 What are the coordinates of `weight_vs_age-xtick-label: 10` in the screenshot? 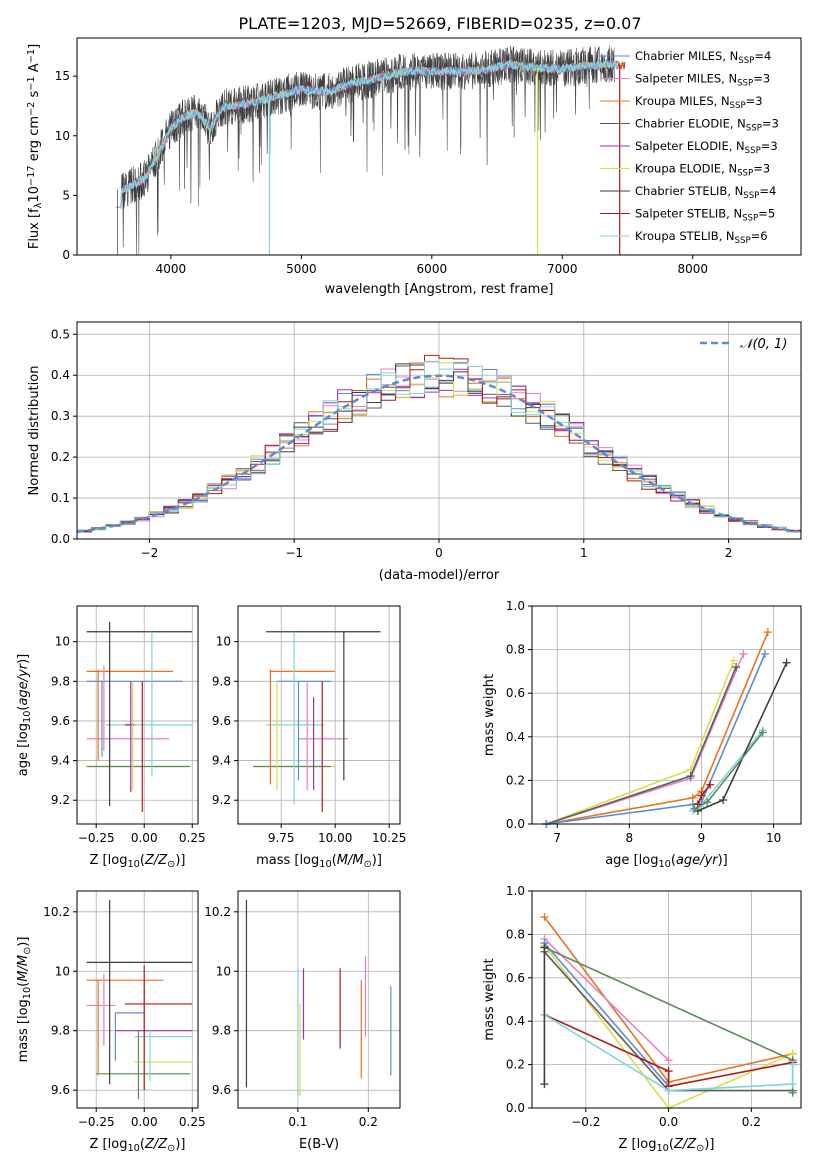 It's located at (773, 838).